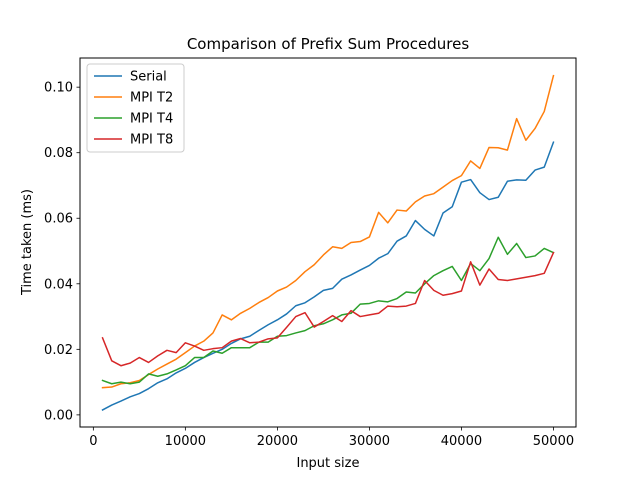  I want to click on x-axis-label: Input size, so click(327, 463).